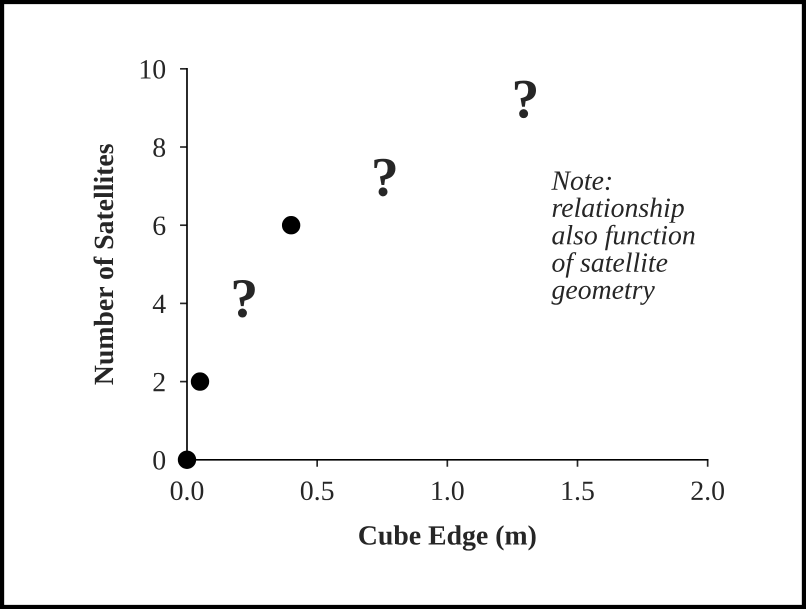 The height and width of the screenshot is (609, 806). What do you see at coordinates (103, 264) in the screenshot?
I see `y-axis-title: Number of Satellites` at bounding box center [103, 264].